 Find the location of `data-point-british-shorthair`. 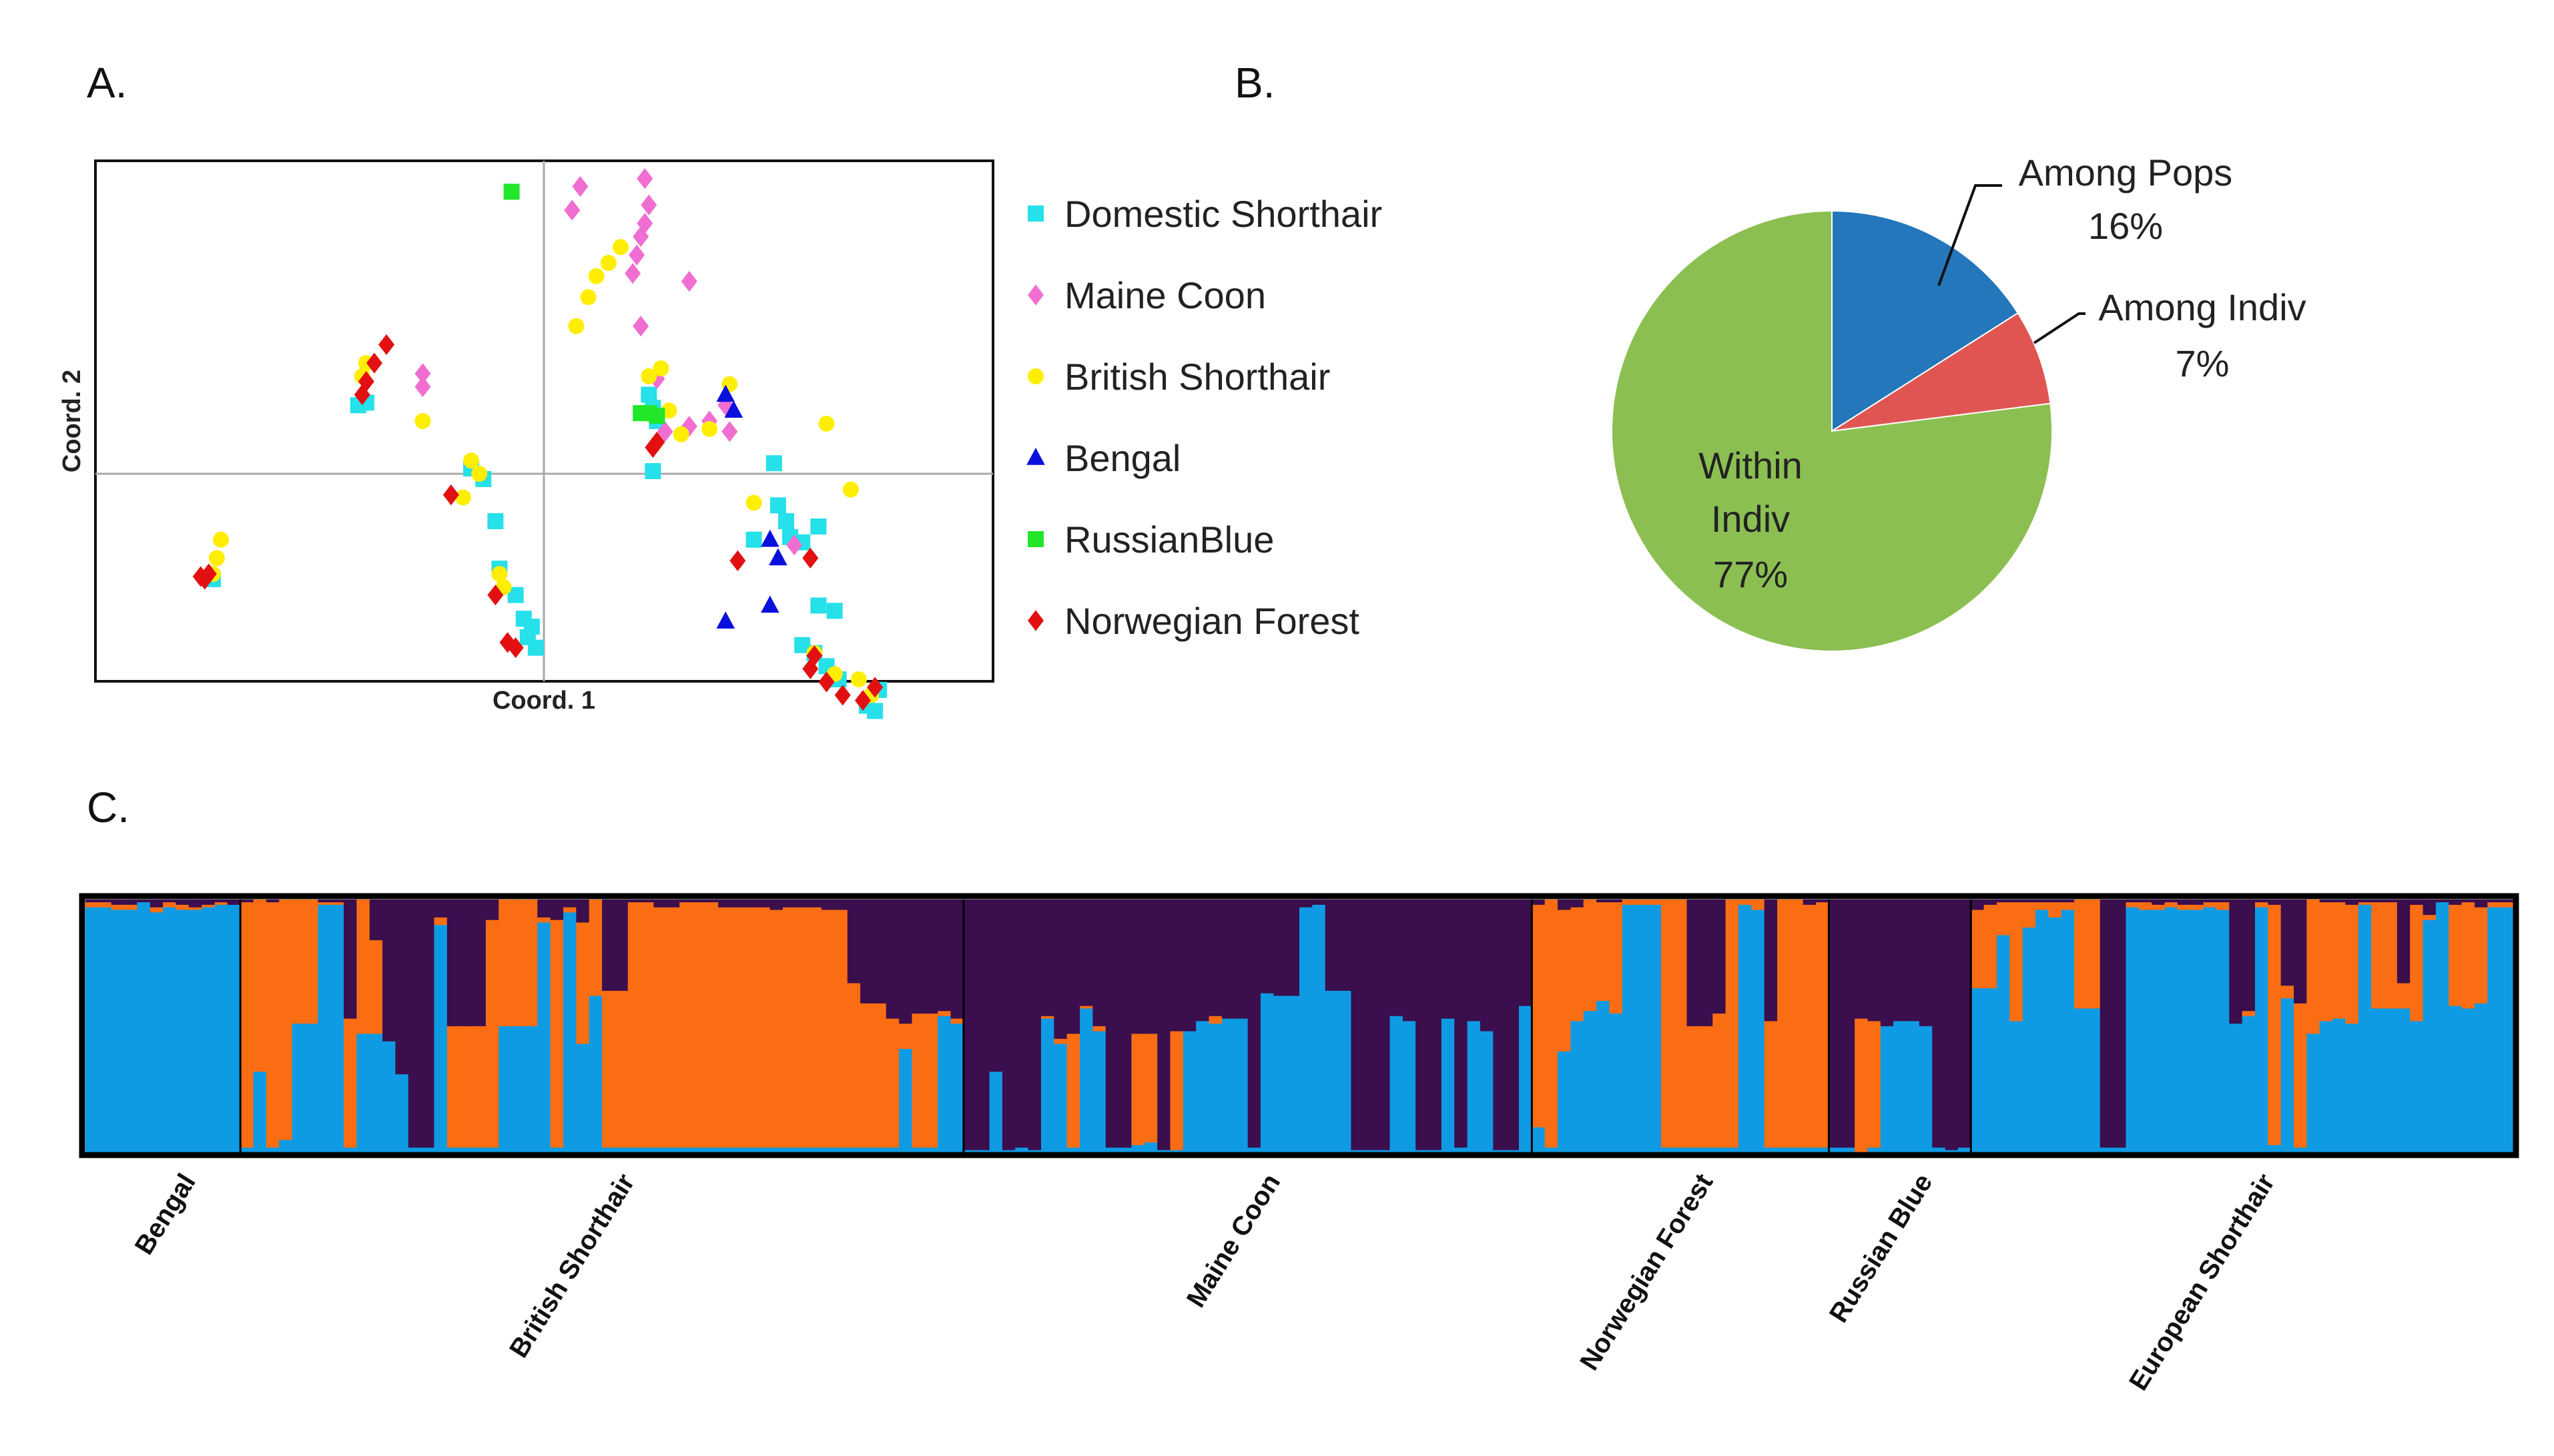

data-point-british-shorthair is located at coordinates (422, 421).